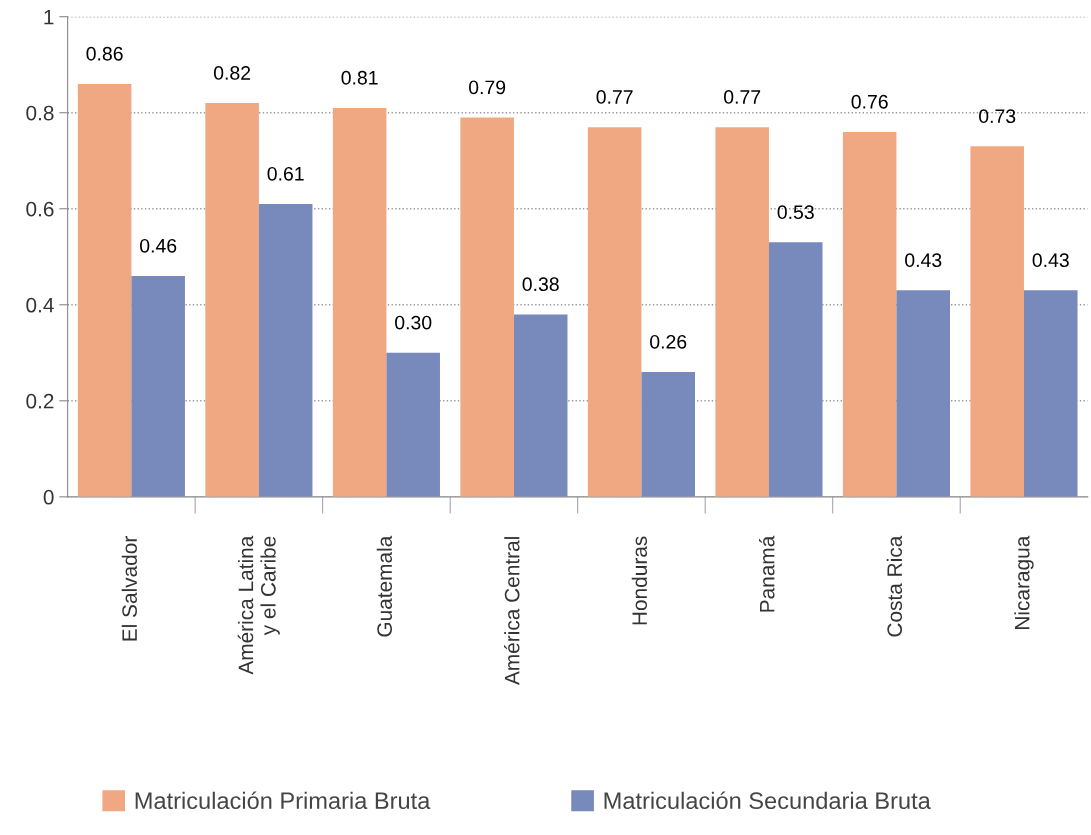 This screenshot has width=1091, height=835. Describe the element at coordinates (540, 284) in the screenshot. I see `data-label: 0.38` at that location.